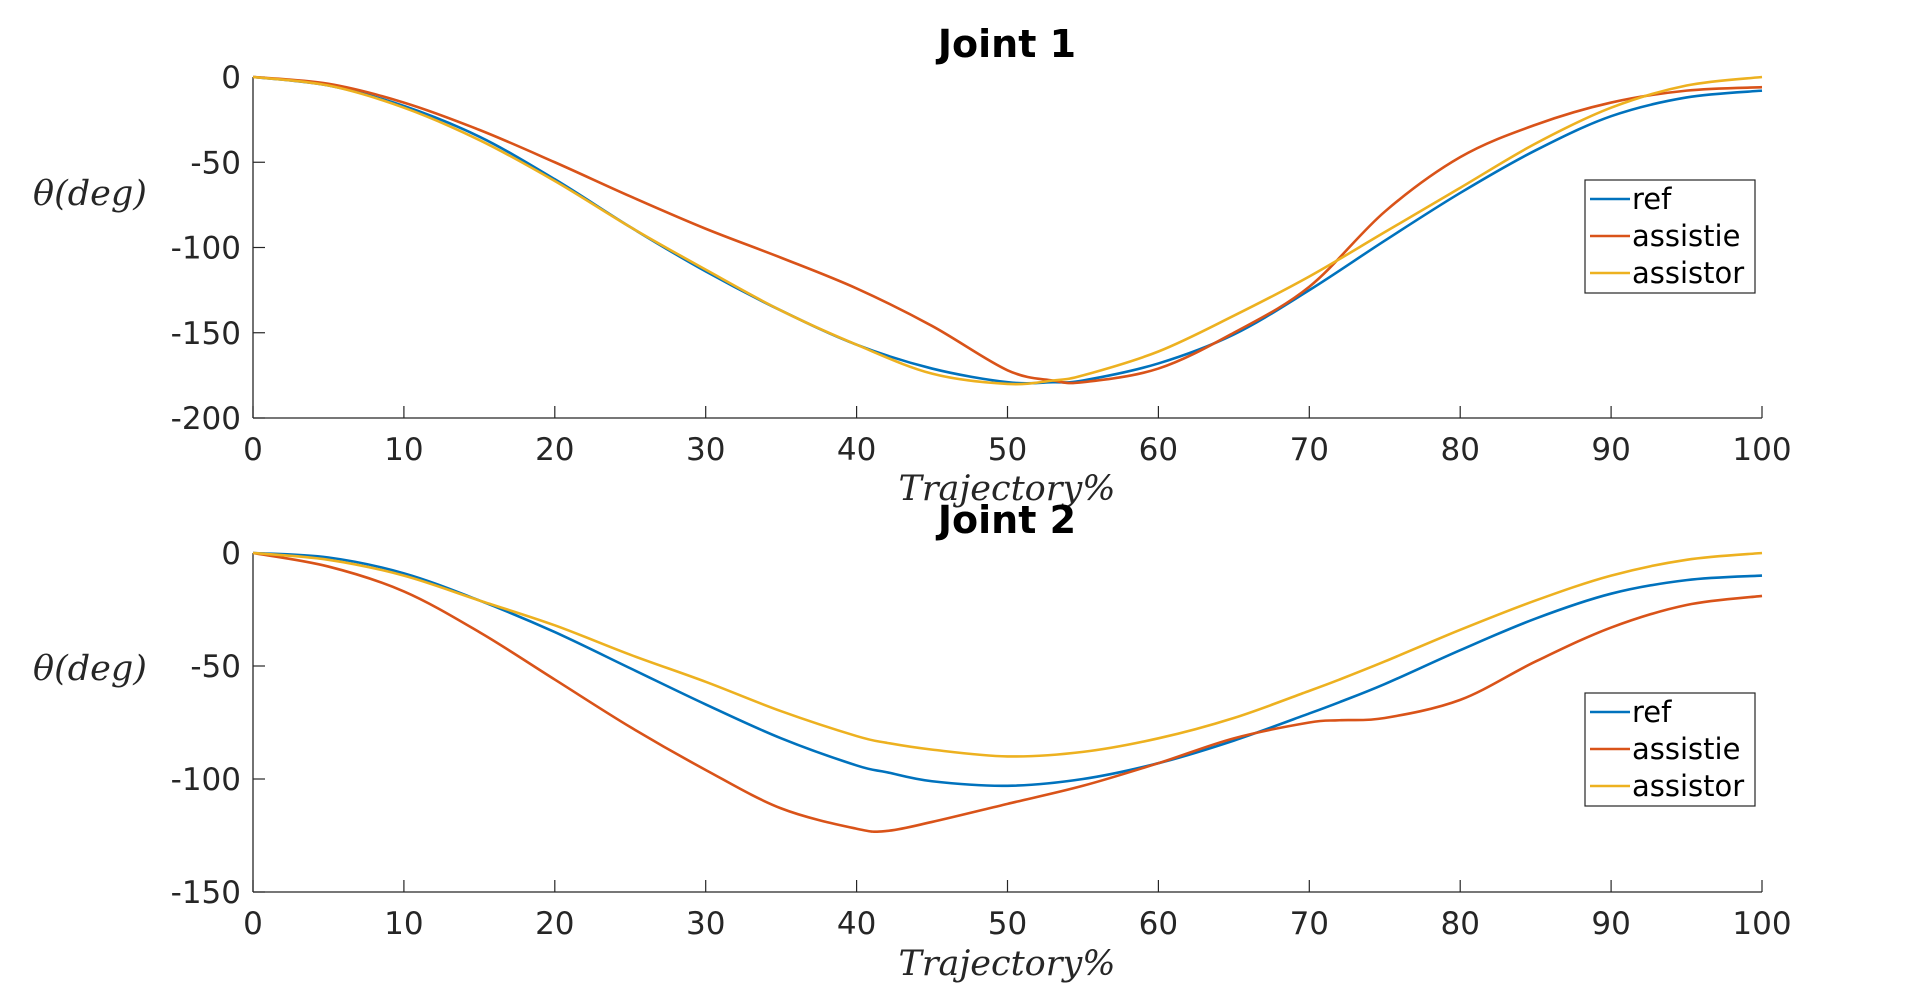 Image resolution: width=1920 pixels, height=989 pixels. I want to click on y-tick-label: -200, so click(206, 419).